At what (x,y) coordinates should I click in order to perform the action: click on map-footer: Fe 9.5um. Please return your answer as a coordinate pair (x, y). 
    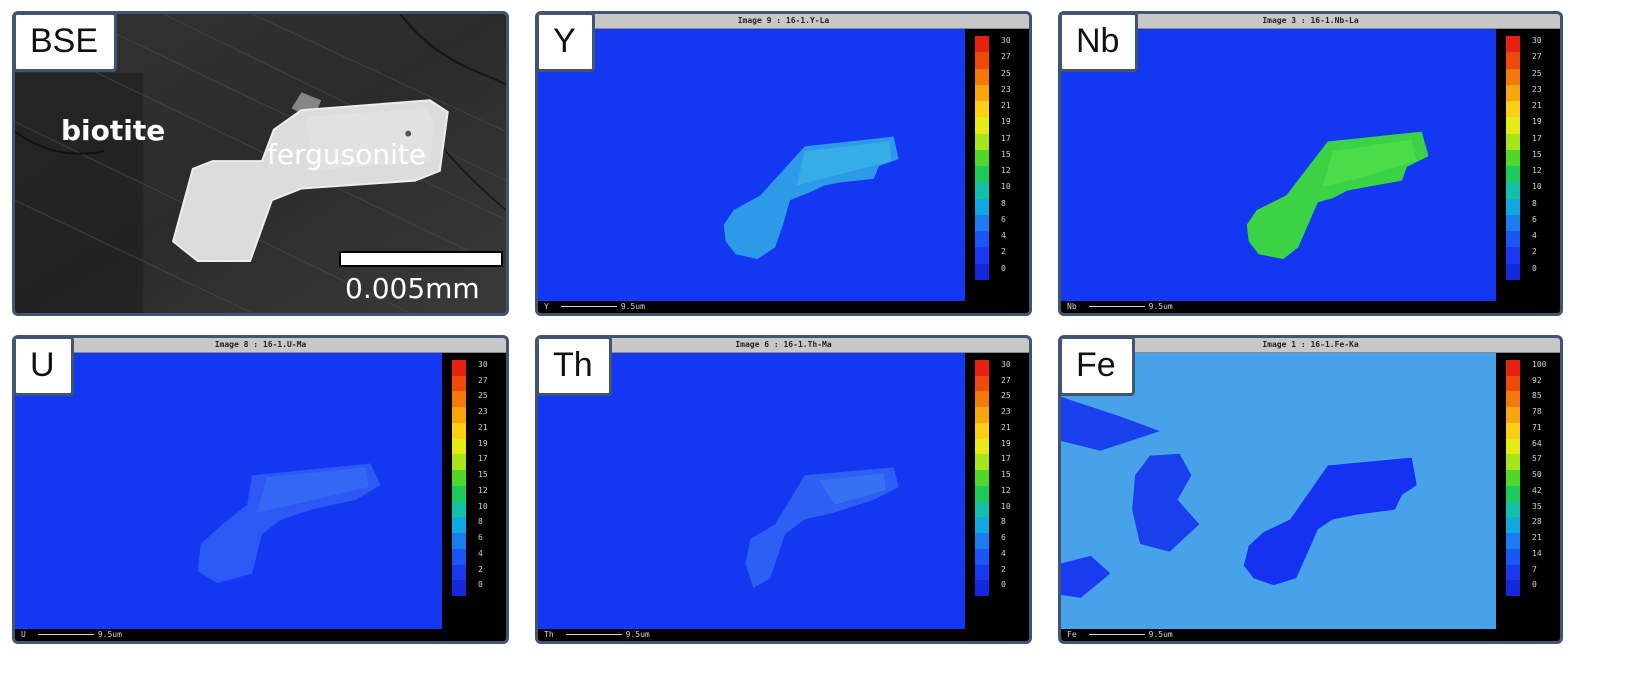
    Looking at the image, I should click on (1278, 635).